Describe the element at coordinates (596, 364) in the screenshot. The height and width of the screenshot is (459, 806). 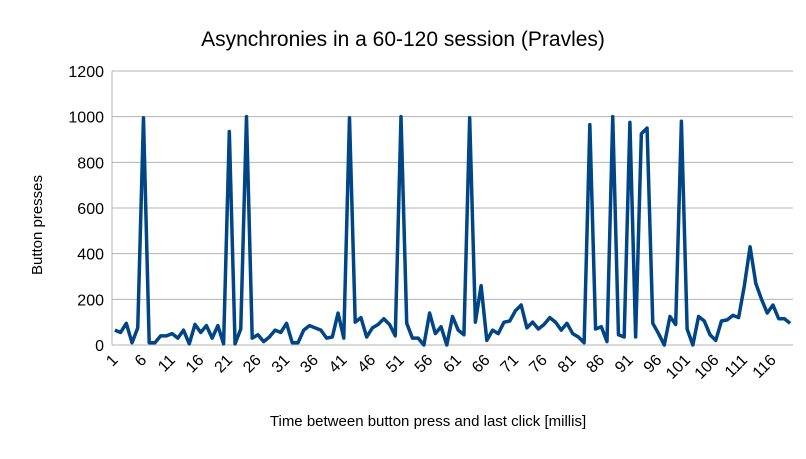
I see `x-tick-label: 86` at that location.